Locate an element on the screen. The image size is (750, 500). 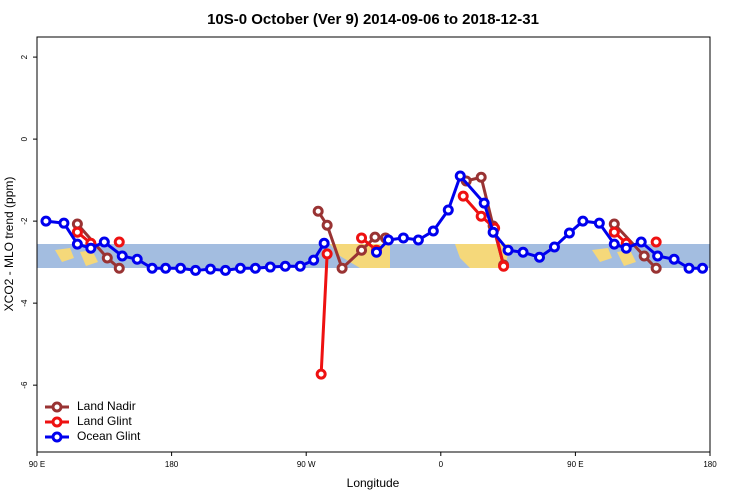
y-tick-label: -2 is located at coordinates (24, 221).